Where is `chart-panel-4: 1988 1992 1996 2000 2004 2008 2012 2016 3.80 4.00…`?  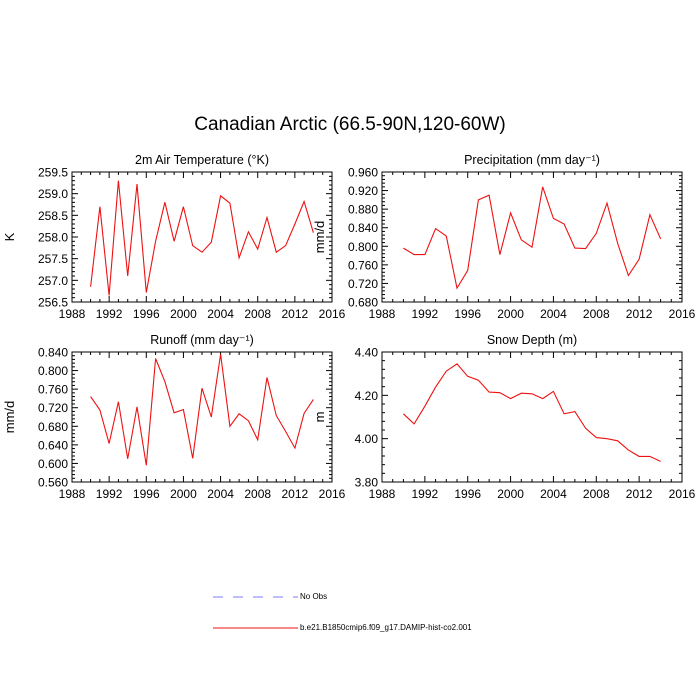
chart-panel-4: 1988 1992 1996 2000 2004 2008 2012 2016 3.80 4.00… is located at coordinates (504, 417).